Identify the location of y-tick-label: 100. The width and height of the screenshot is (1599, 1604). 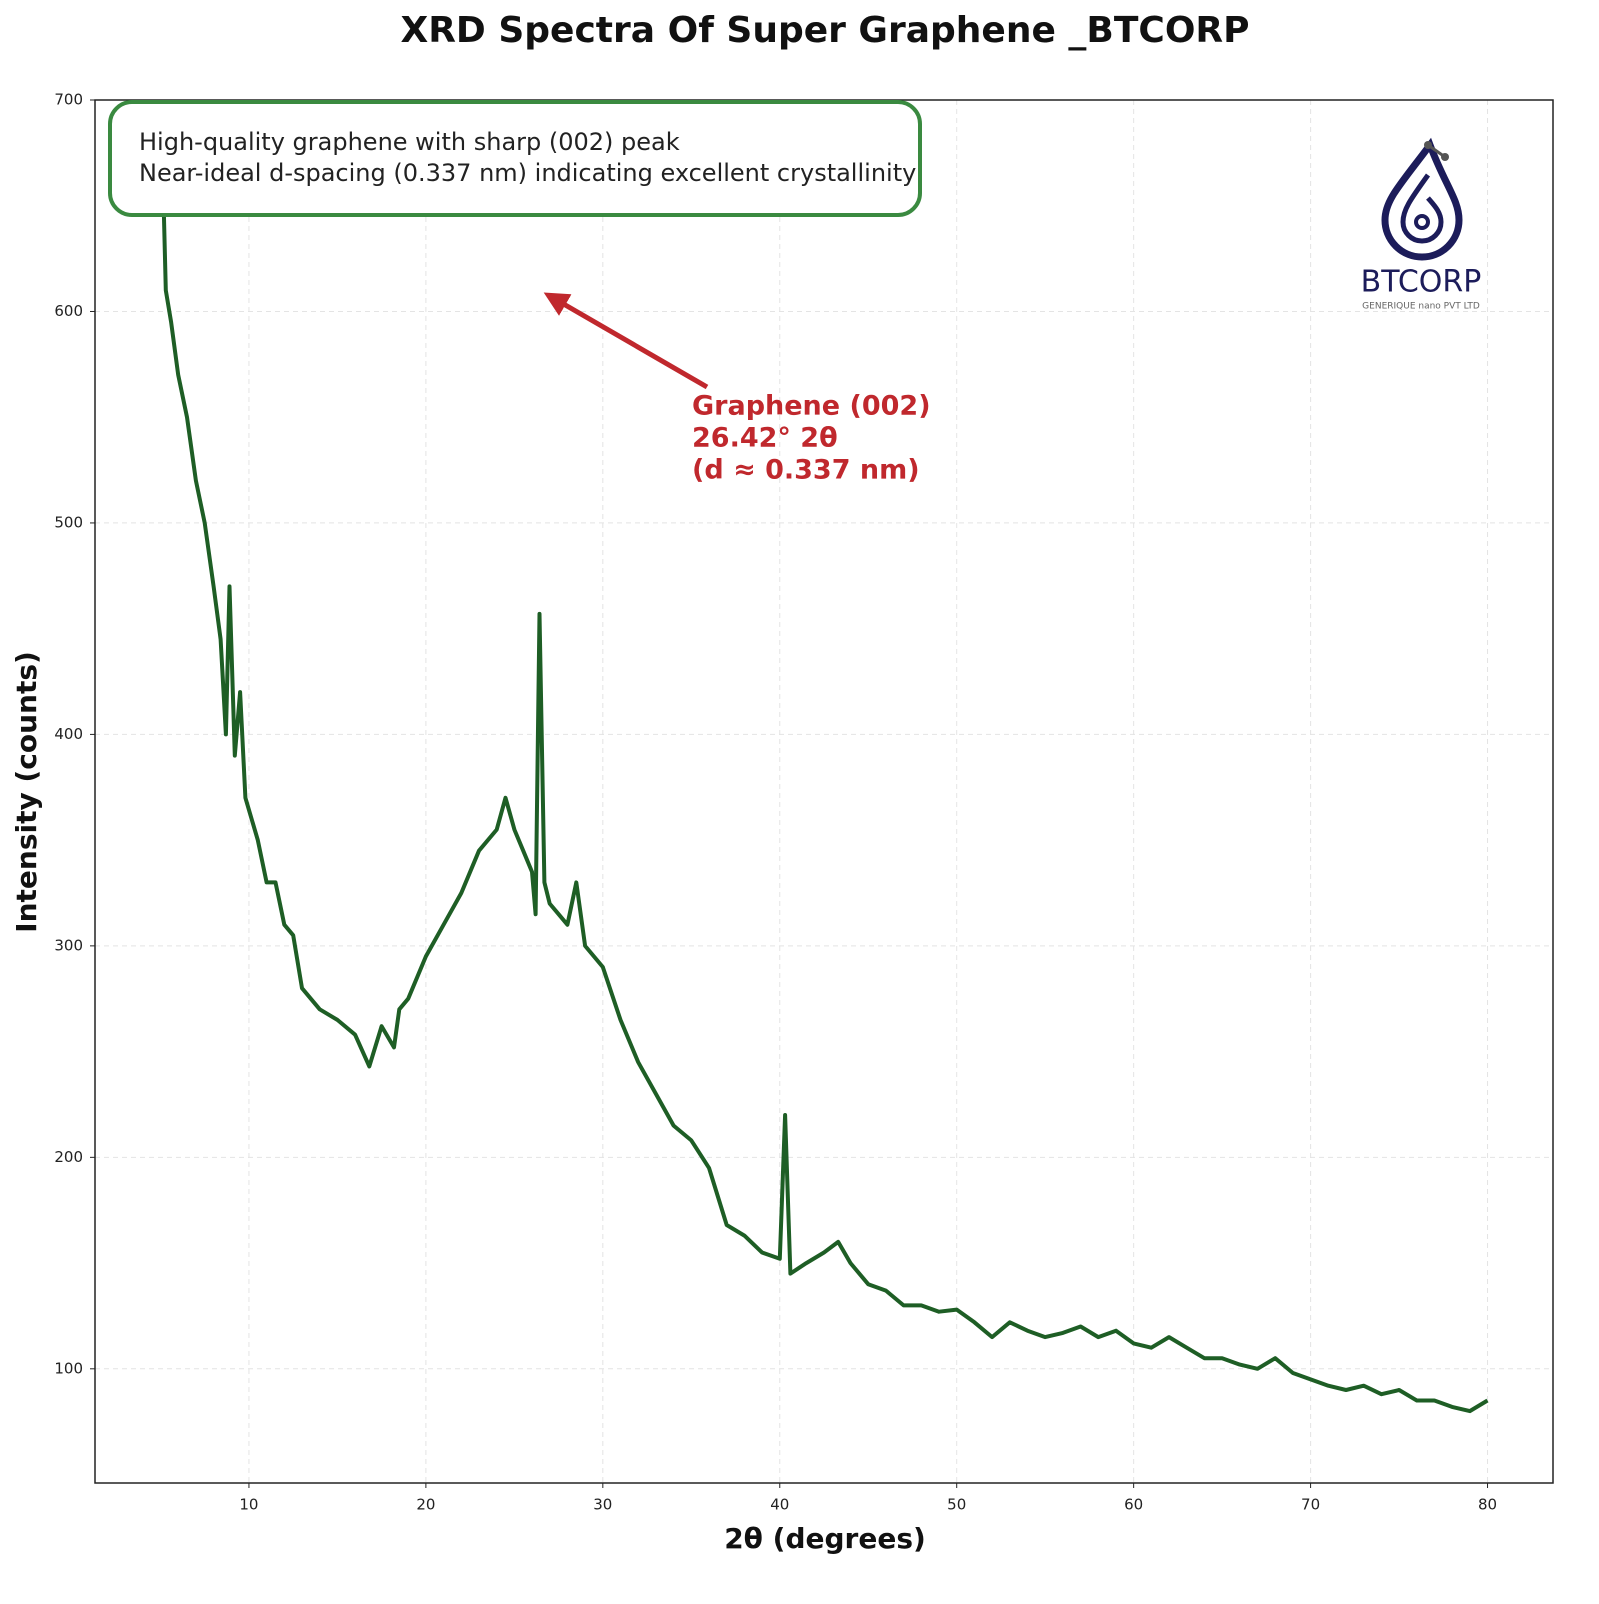
(68, 1368).